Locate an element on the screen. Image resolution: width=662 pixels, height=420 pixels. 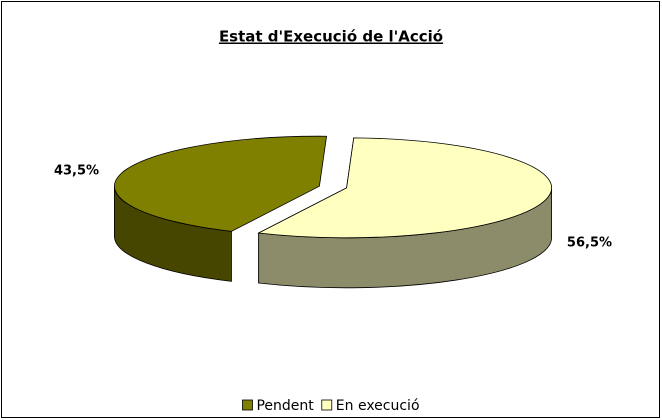
chart-title: Estat d'Execució de l'Acció is located at coordinates (331, 37).